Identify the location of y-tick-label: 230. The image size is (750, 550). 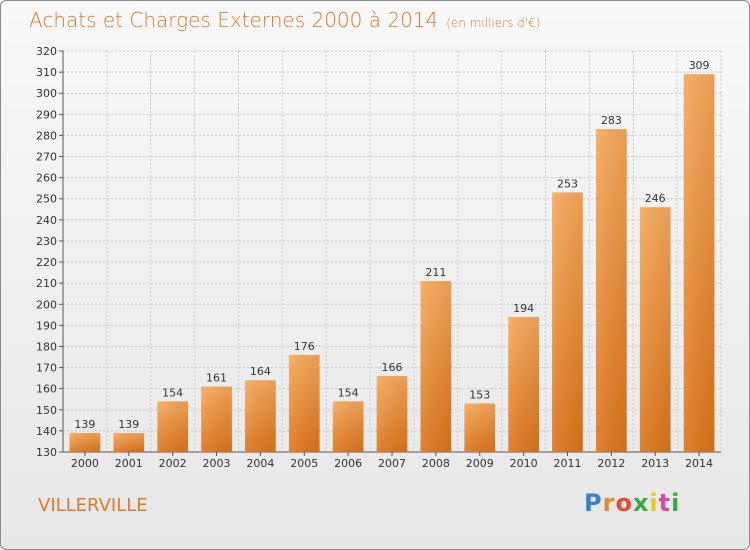
(46, 241).